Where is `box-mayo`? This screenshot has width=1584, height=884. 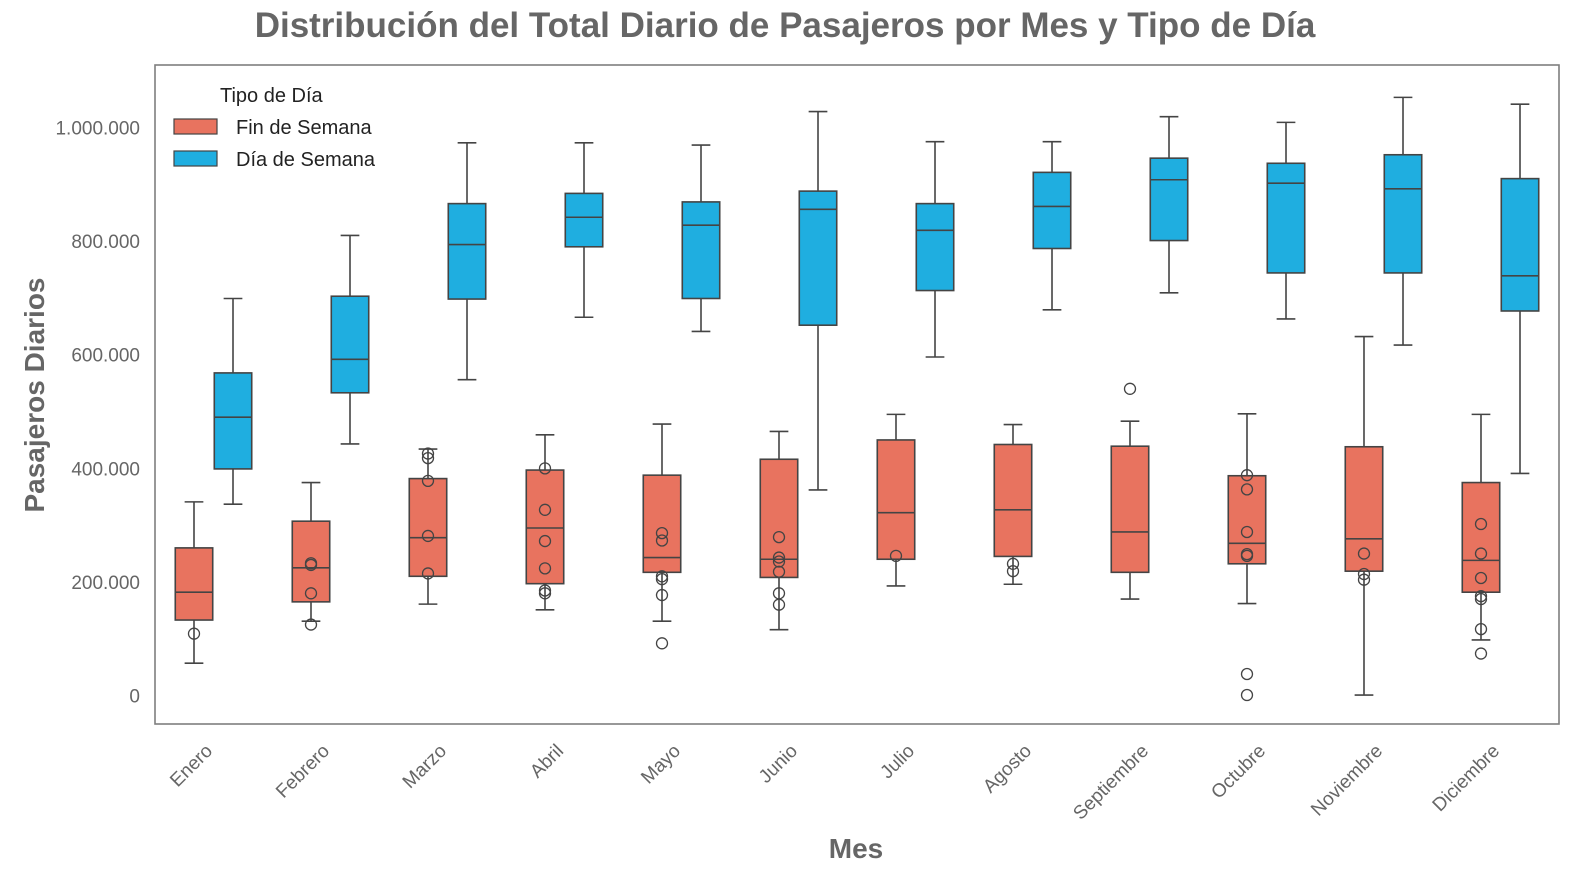 box-mayo is located at coordinates (701, 238).